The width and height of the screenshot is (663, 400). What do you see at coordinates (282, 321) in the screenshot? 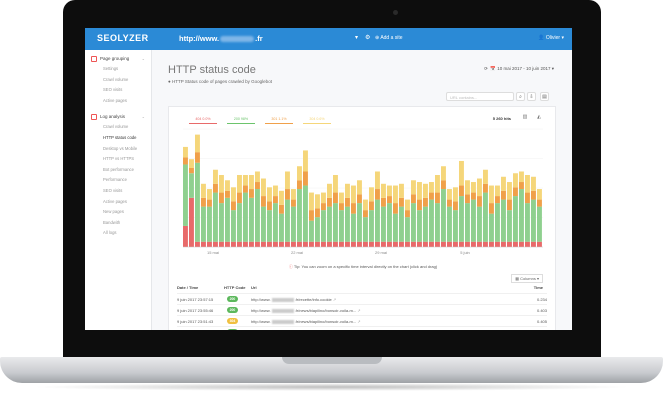
I see `blurred-domain` at bounding box center [282, 321].